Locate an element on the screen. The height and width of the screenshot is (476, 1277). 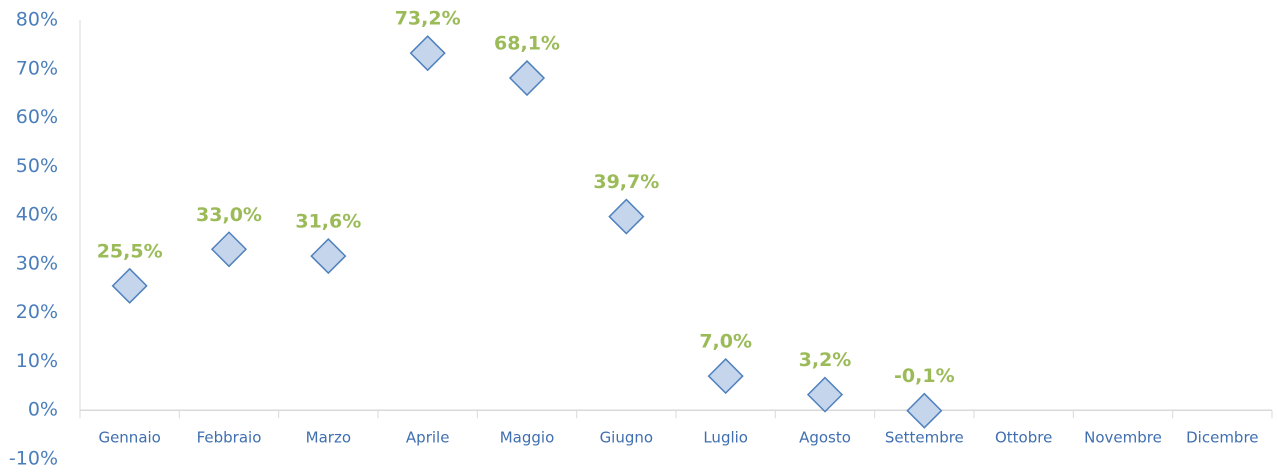
y-tick-label: 40% is located at coordinates (37, 215).